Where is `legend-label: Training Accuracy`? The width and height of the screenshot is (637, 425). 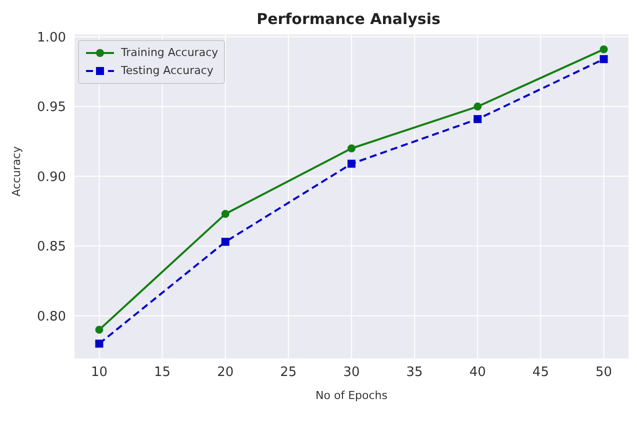
legend-label: Training Accuracy is located at coordinates (169, 53).